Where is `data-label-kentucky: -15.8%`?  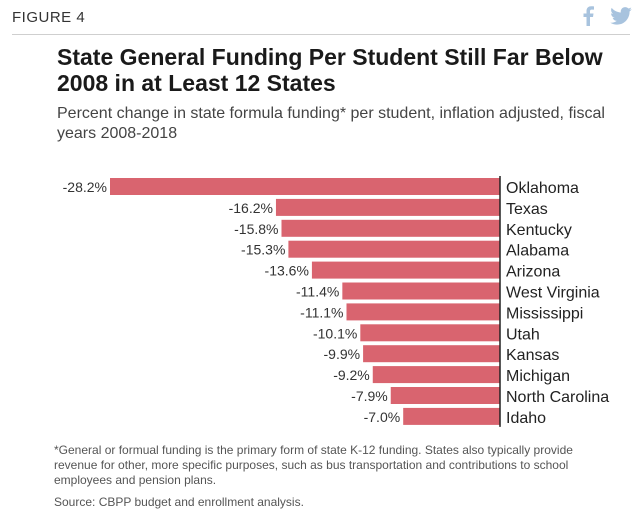 data-label-kentucky: -15.8% is located at coordinates (256, 229).